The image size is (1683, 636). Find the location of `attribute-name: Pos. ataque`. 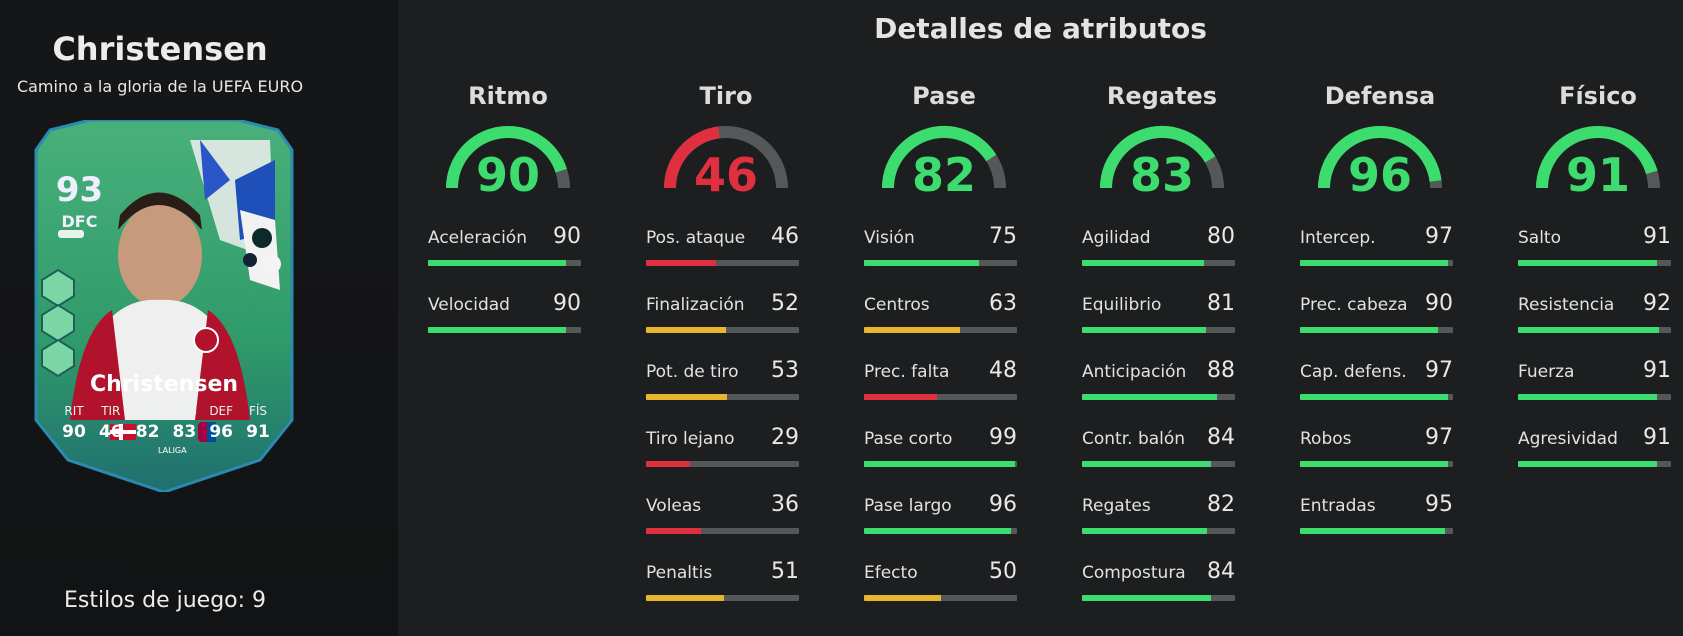

attribute-name: Pos. ataque is located at coordinates (696, 238).